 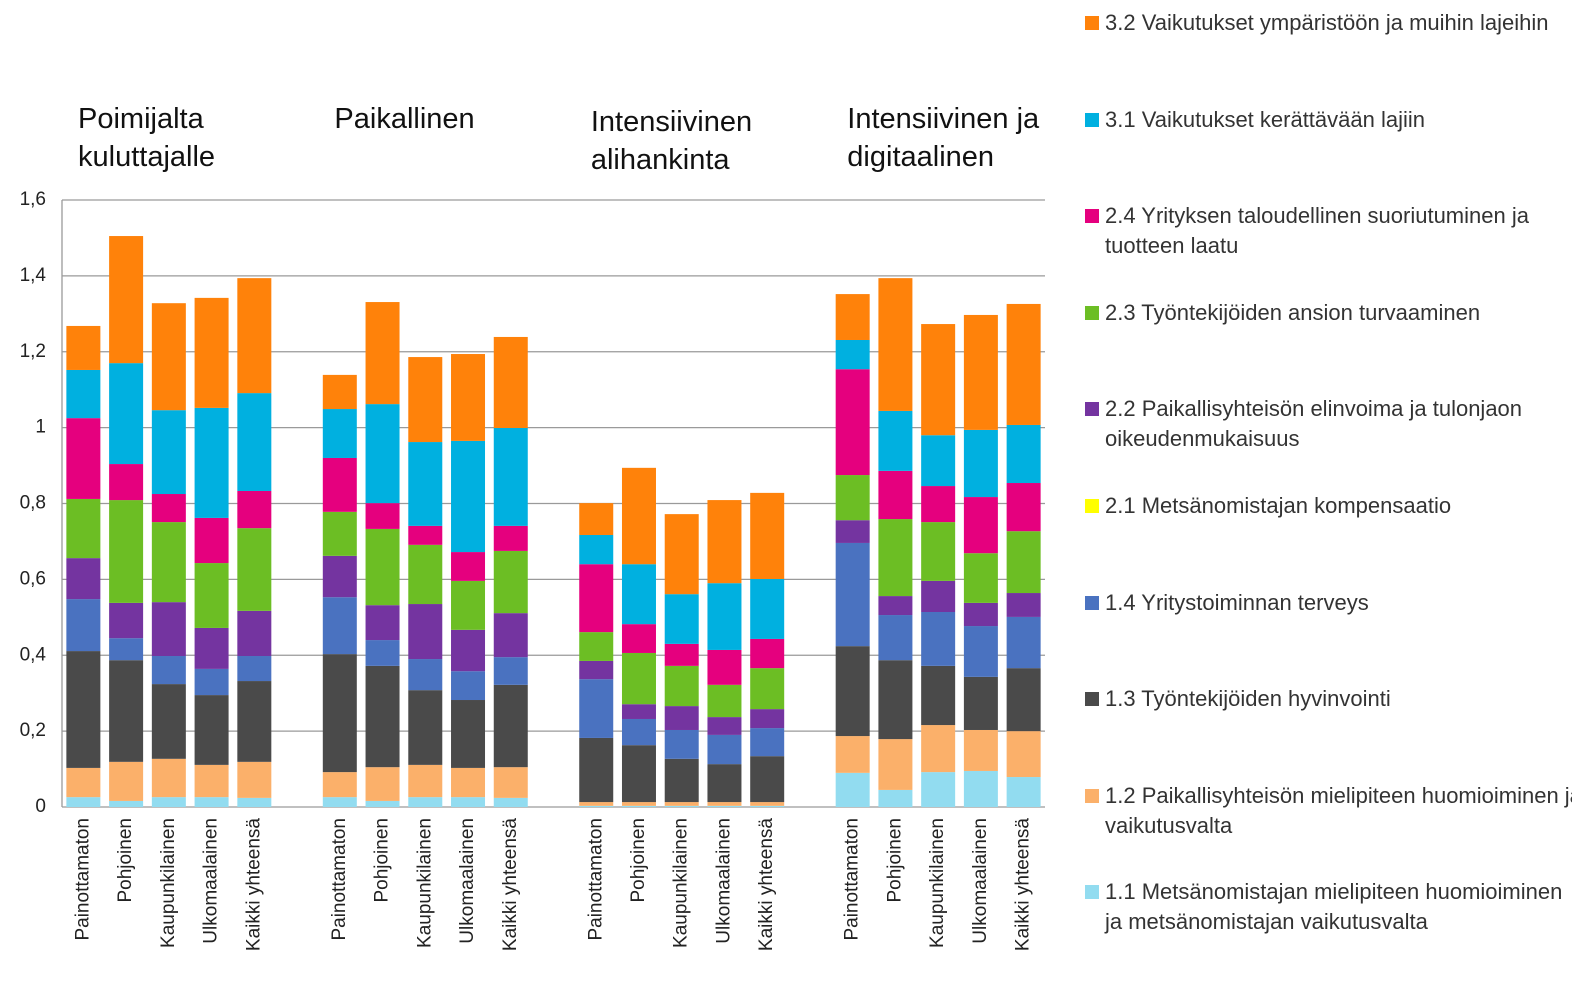 I want to click on x-tick-label: Ulkomaalainen, so click(x=723, y=881).